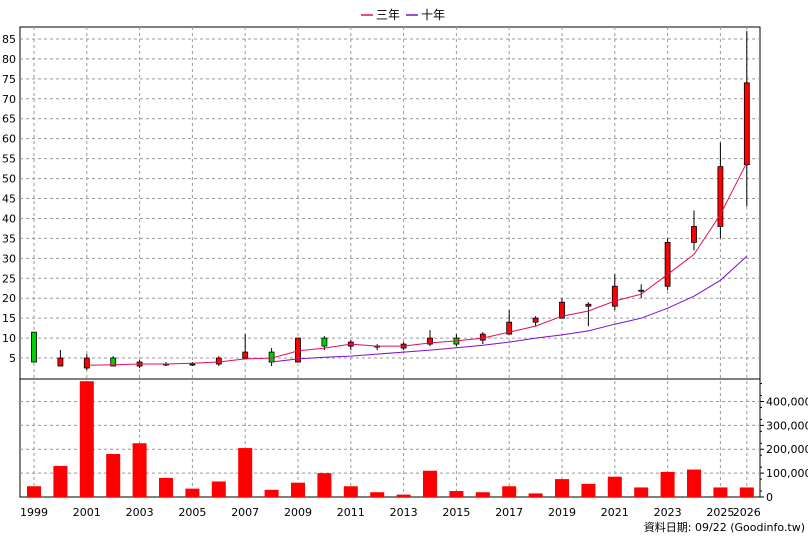 The width and height of the screenshot is (808, 540). Describe the element at coordinates (87, 512) in the screenshot. I see `x-tick-label: 2001` at that location.